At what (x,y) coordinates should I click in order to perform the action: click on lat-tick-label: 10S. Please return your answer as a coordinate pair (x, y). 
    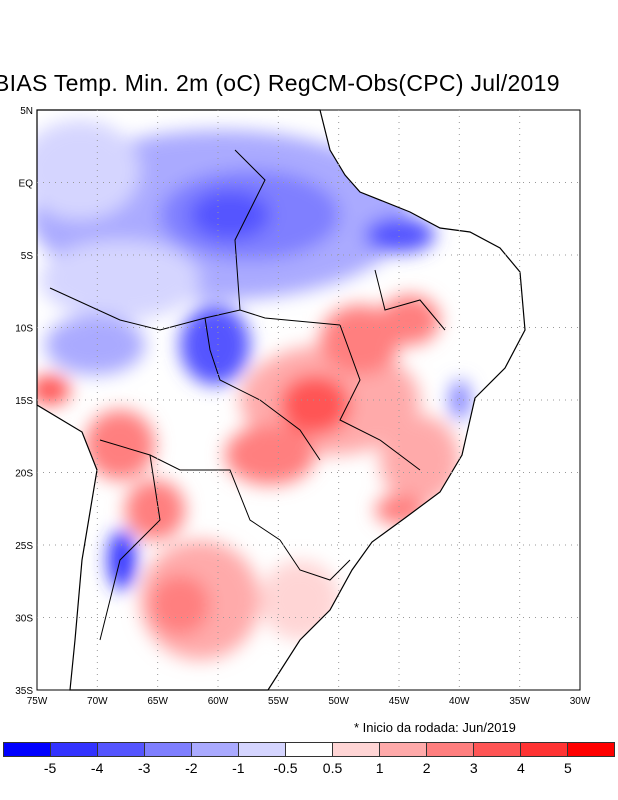
    Looking at the image, I should click on (24, 329).